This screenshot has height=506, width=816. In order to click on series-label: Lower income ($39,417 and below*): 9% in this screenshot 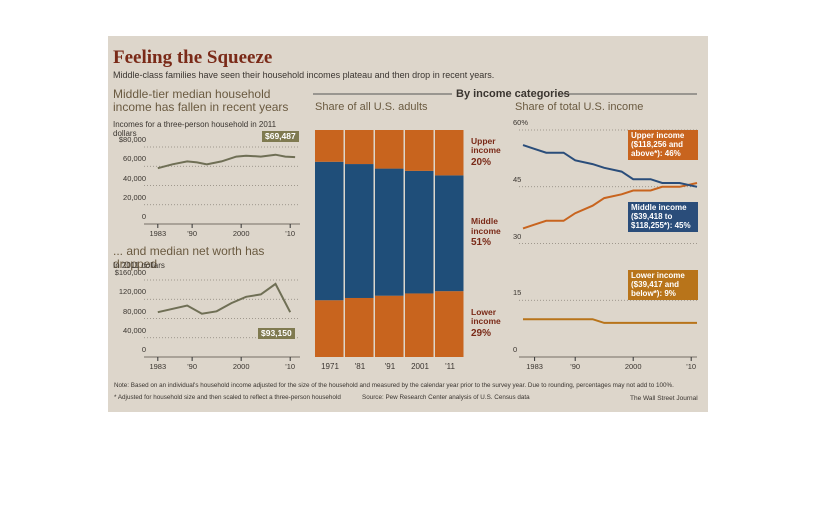, I will do `click(663, 285)`.